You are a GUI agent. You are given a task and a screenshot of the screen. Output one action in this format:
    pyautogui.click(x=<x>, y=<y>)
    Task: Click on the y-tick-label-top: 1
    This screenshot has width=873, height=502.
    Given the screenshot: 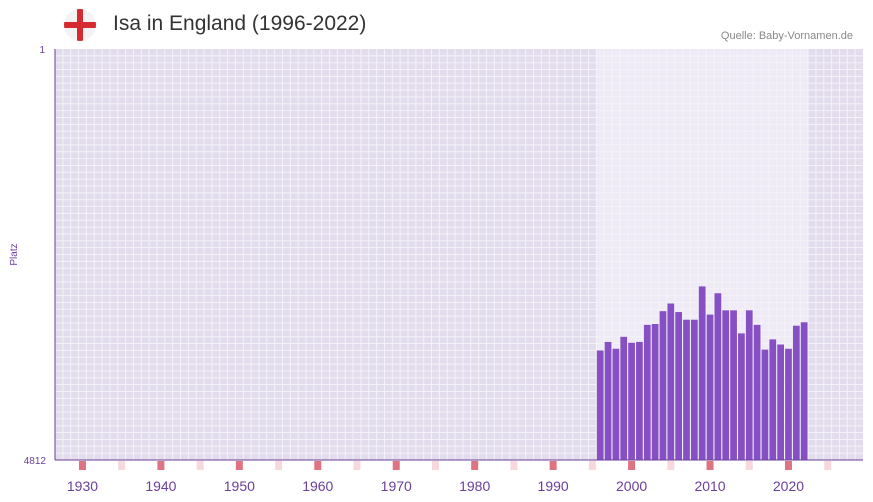 What is the action you would take?
    pyautogui.click(x=42, y=50)
    